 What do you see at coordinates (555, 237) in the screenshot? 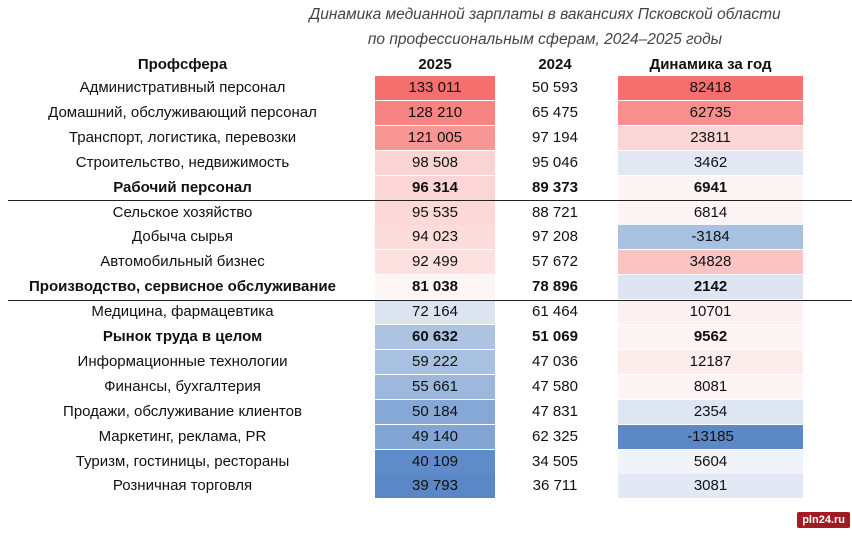
I see `value-2024-cell: 97 208` at bounding box center [555, 237].